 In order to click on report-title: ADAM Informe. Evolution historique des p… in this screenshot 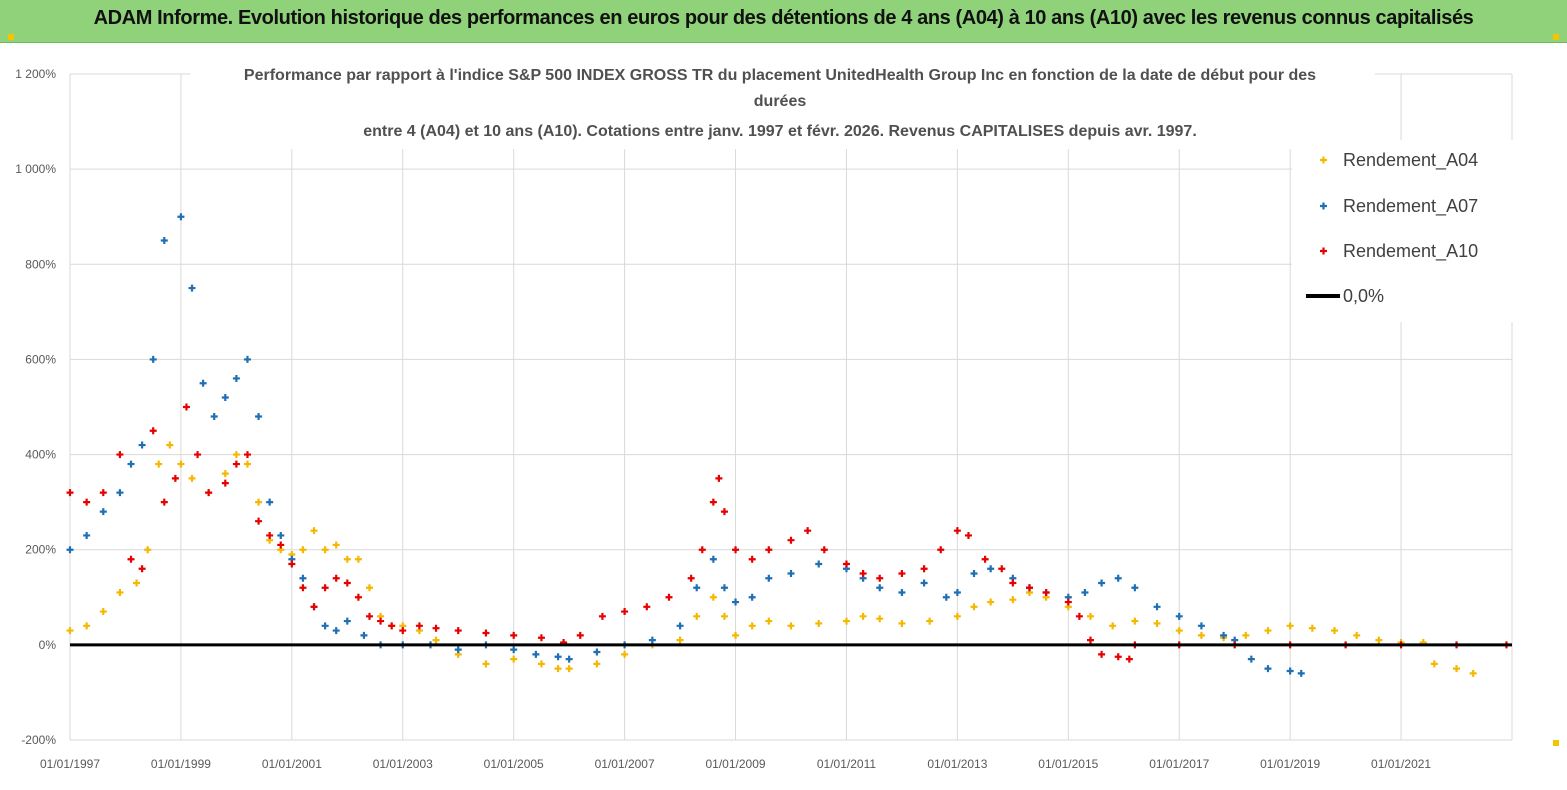, I will do `click(783, 18)`.